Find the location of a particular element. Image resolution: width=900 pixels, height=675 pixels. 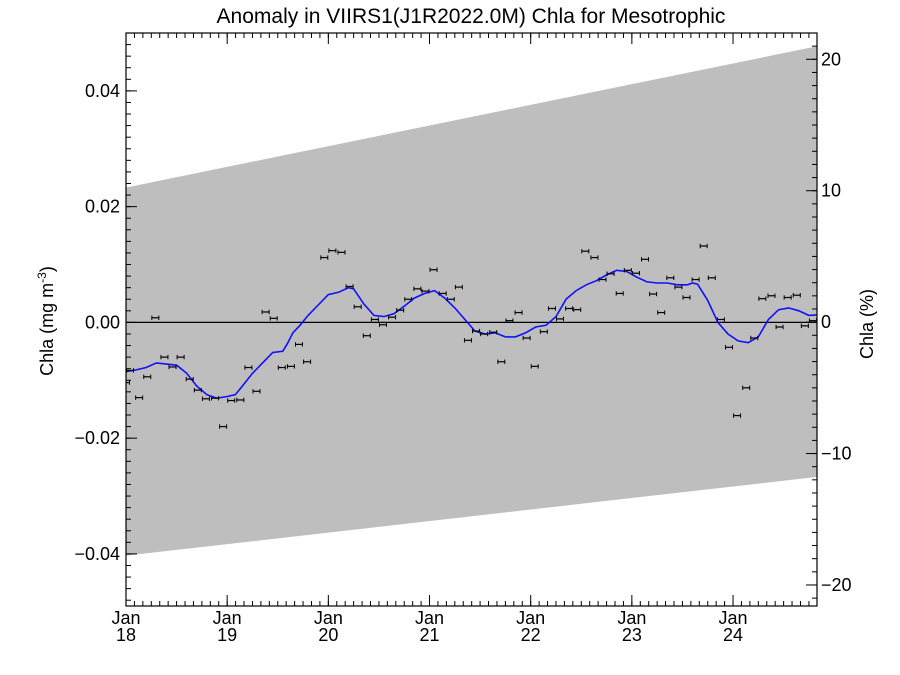

x-tick-label-year: 21 is located at coordinates (429, 635).